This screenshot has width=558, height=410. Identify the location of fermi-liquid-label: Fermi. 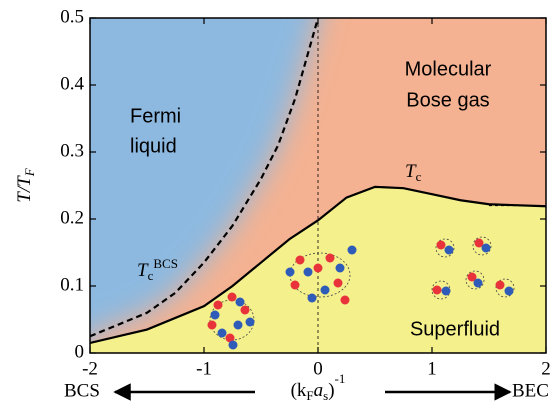
(155, 116).